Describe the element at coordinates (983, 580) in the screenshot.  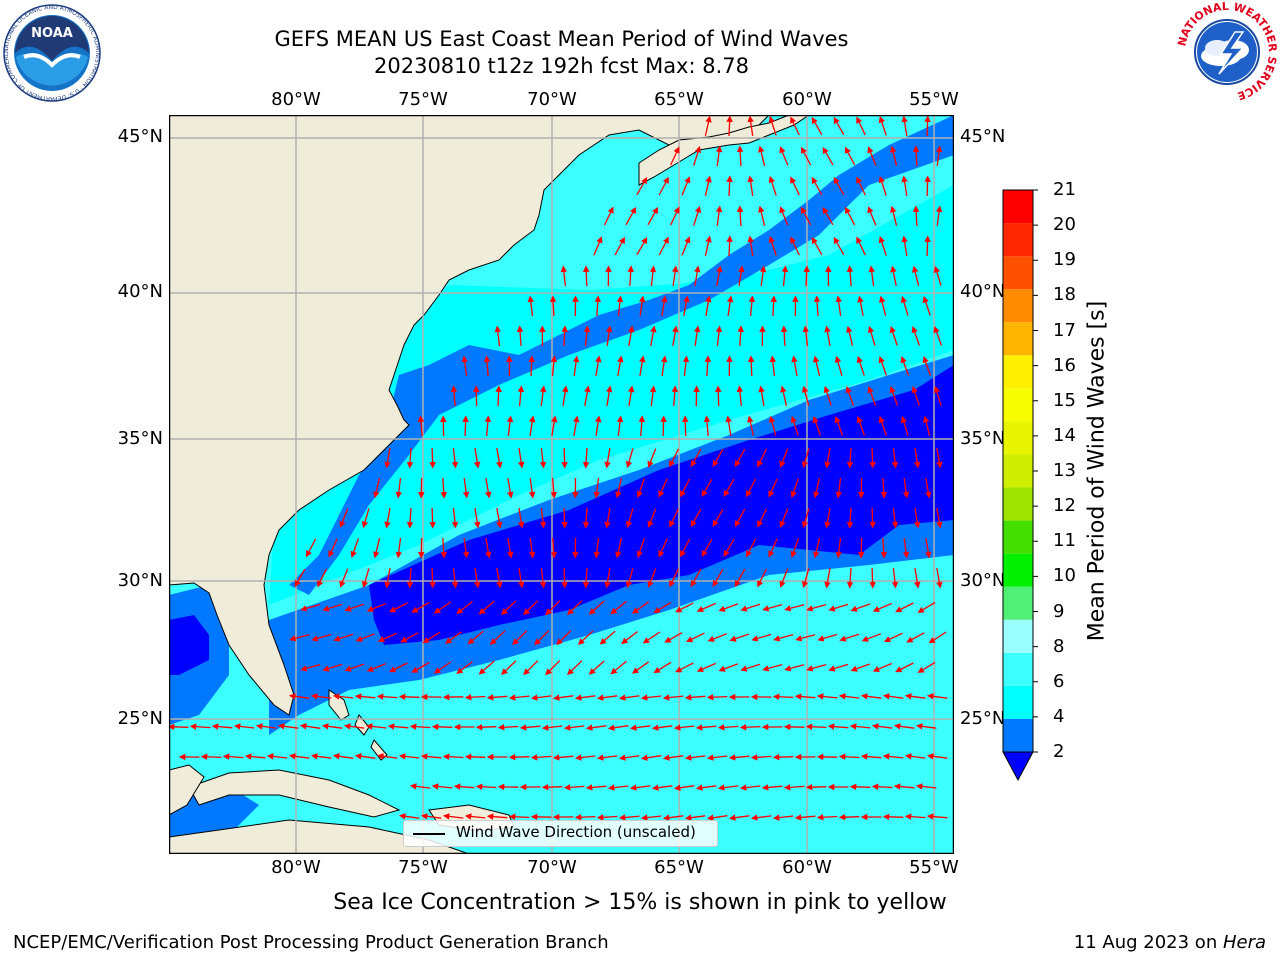
I see `lat-tick-right: 30°N` at that location.